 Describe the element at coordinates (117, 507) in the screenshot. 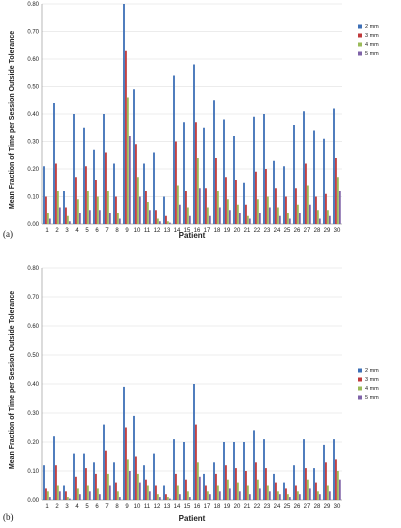

I see `x-tick-label: 8` at that location.